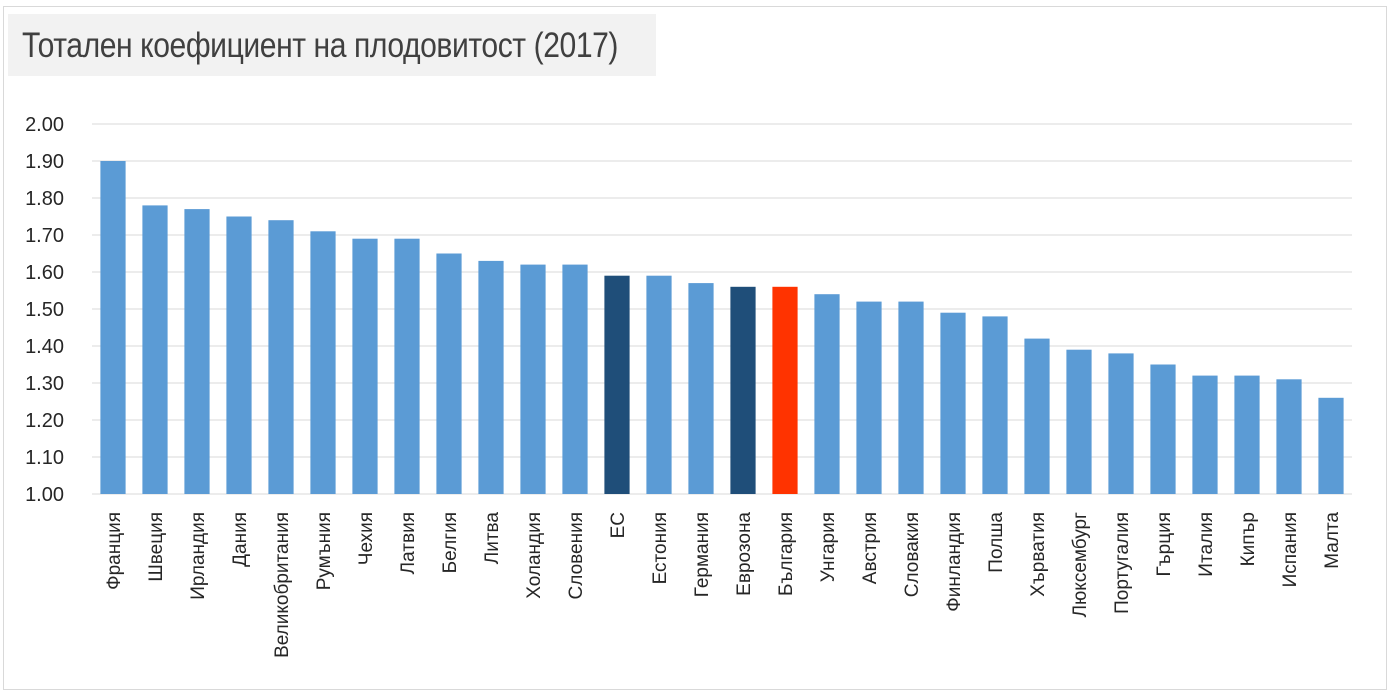 The height and width of the screenshot is (694, 1392). Describe the element at coordinates (366, 538) in the screenshot. I see `x-category-label: Чехия` at that location.